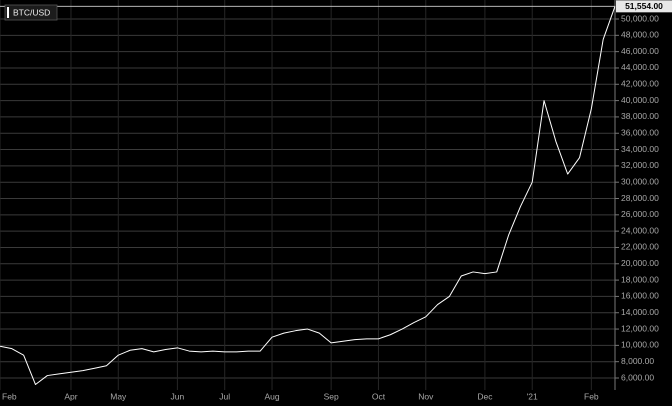 This screenshot has width=672, height=406. Describe the element at coordinates (426, 396) in the screenshot. I see `x-tick-label: Nov` at that location.